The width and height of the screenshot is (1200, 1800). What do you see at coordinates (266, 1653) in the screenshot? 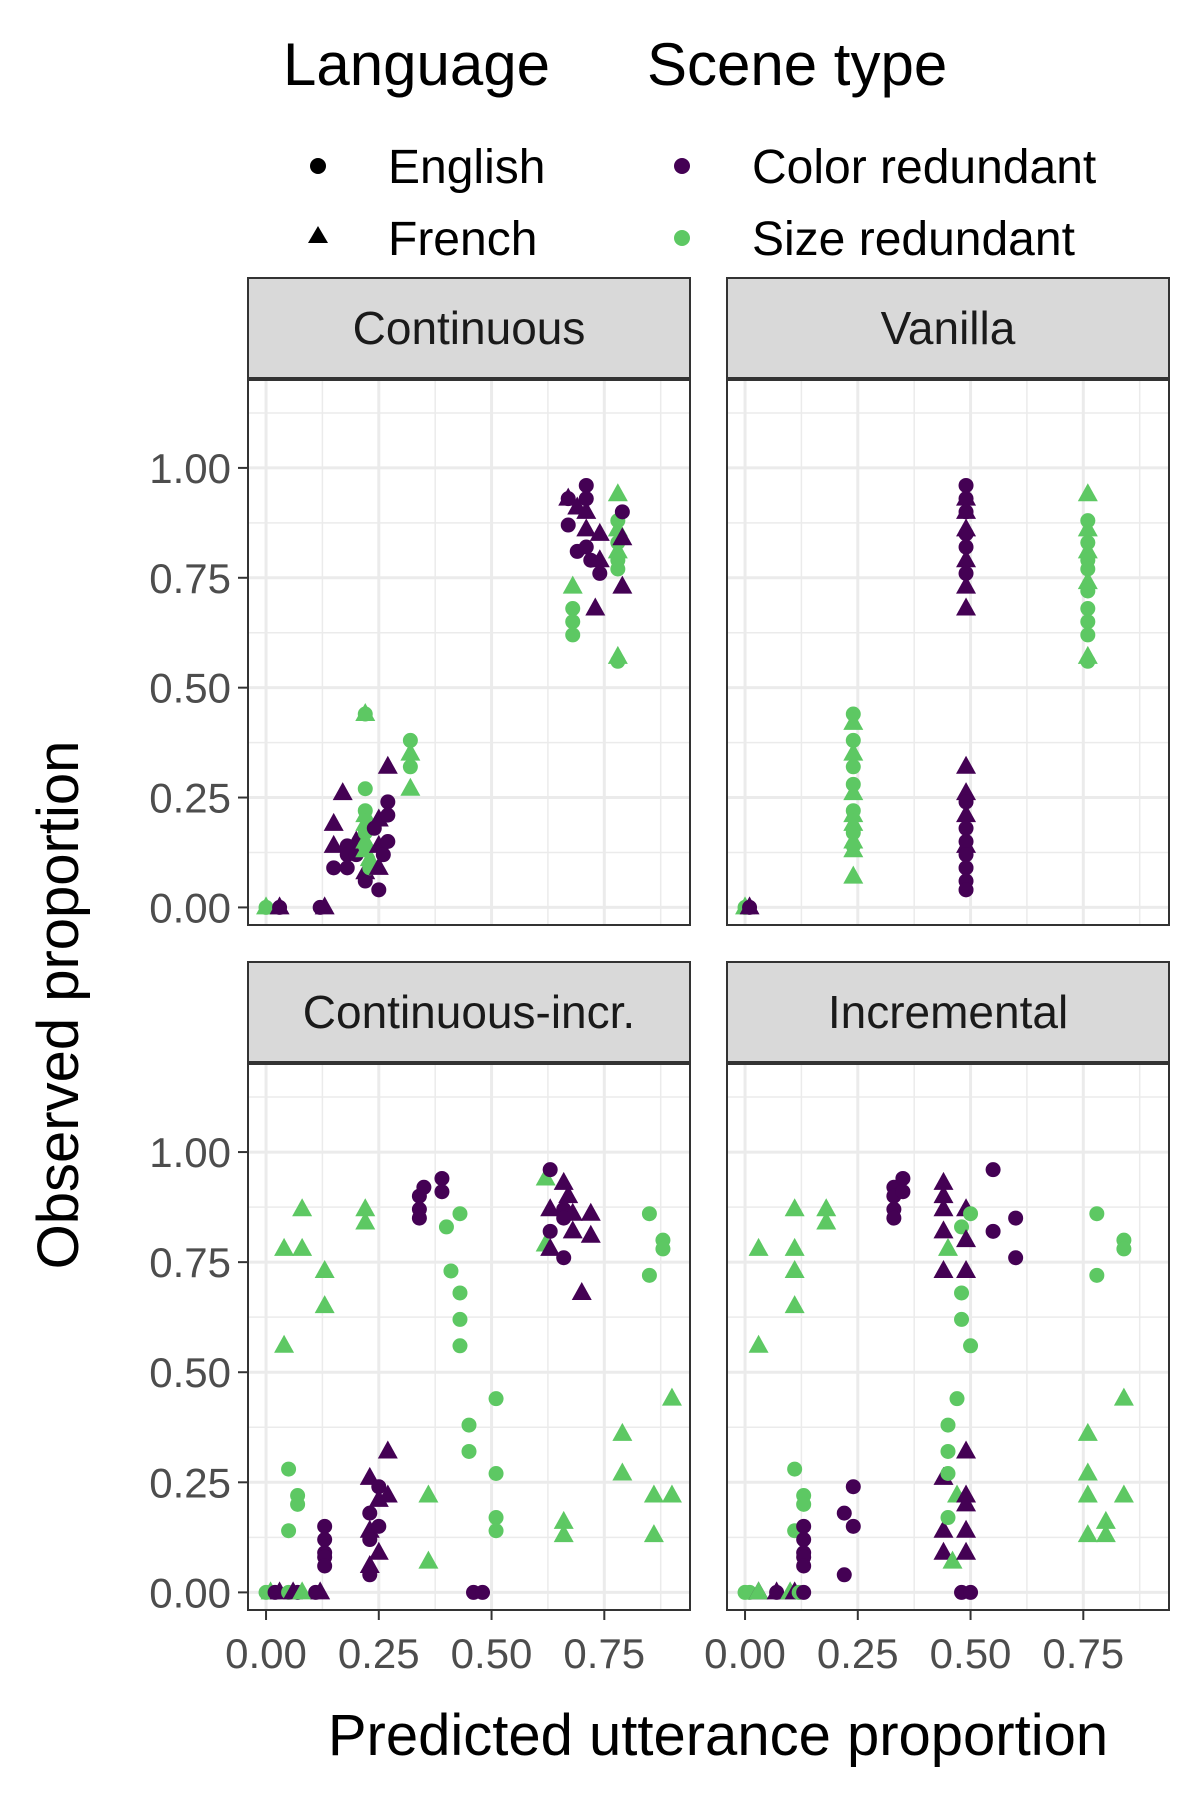
I see `x-tick-label: 0.00` at bounding box center [266, 1653].